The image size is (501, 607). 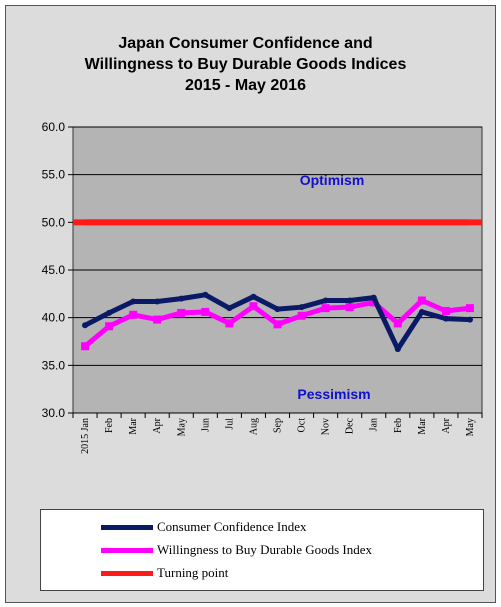 I want to click on y-tick-label-3: 45.0, so click(x=54, y=270).